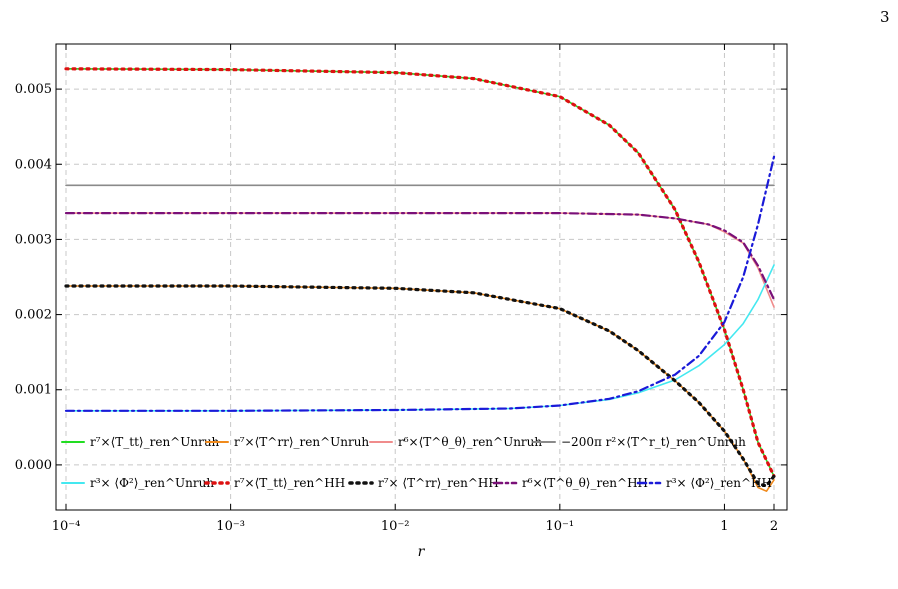  I want to click on x-tick-label: 2, so click(774, 526).